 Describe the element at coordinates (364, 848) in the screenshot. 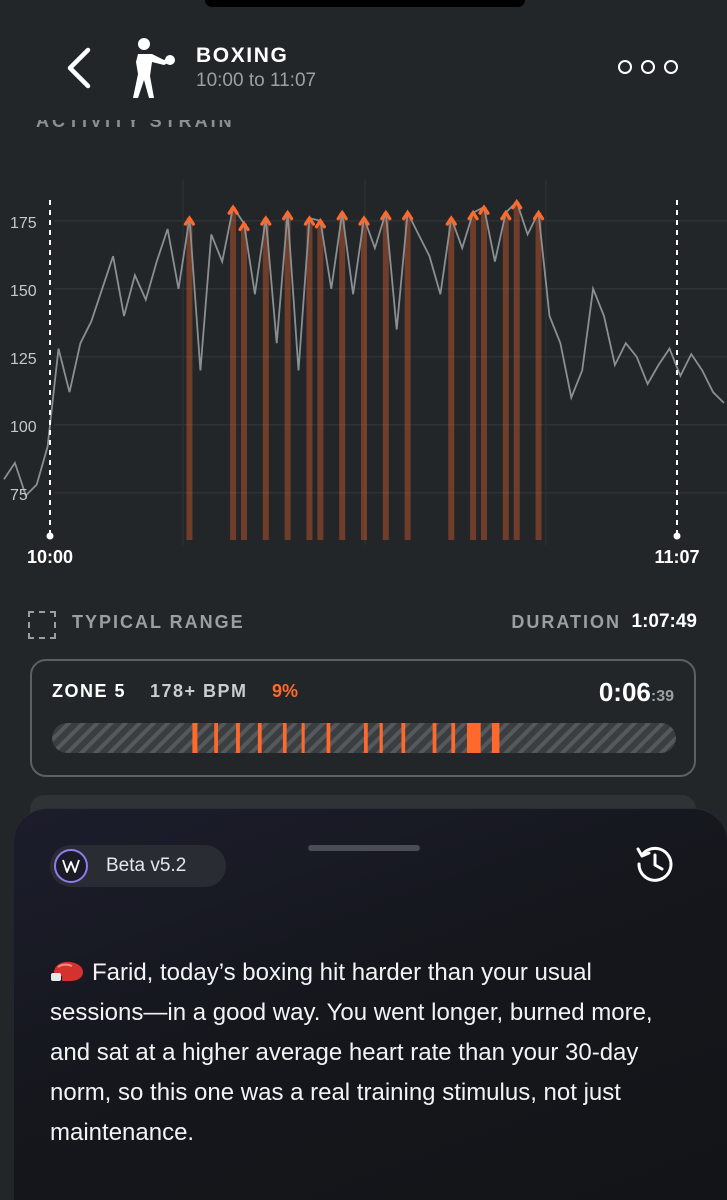

I see `sheet-drag-handle` at that location.